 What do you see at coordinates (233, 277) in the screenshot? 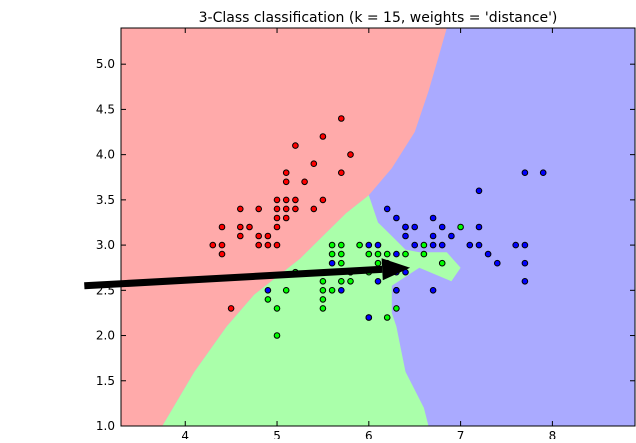
I see `arrow-shaft` at bounding box center [233, 277].